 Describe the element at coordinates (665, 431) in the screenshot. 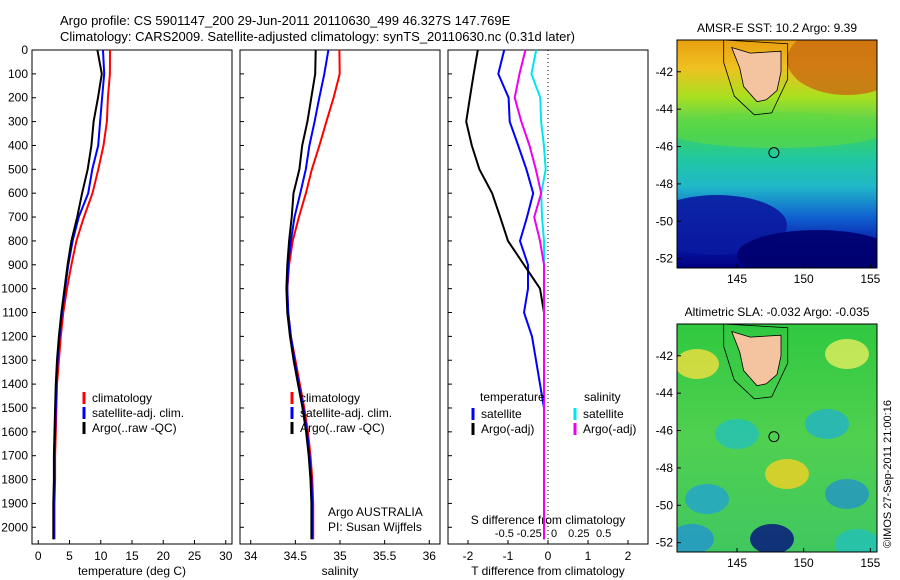

I see `y-tick-label: -46` at that location.